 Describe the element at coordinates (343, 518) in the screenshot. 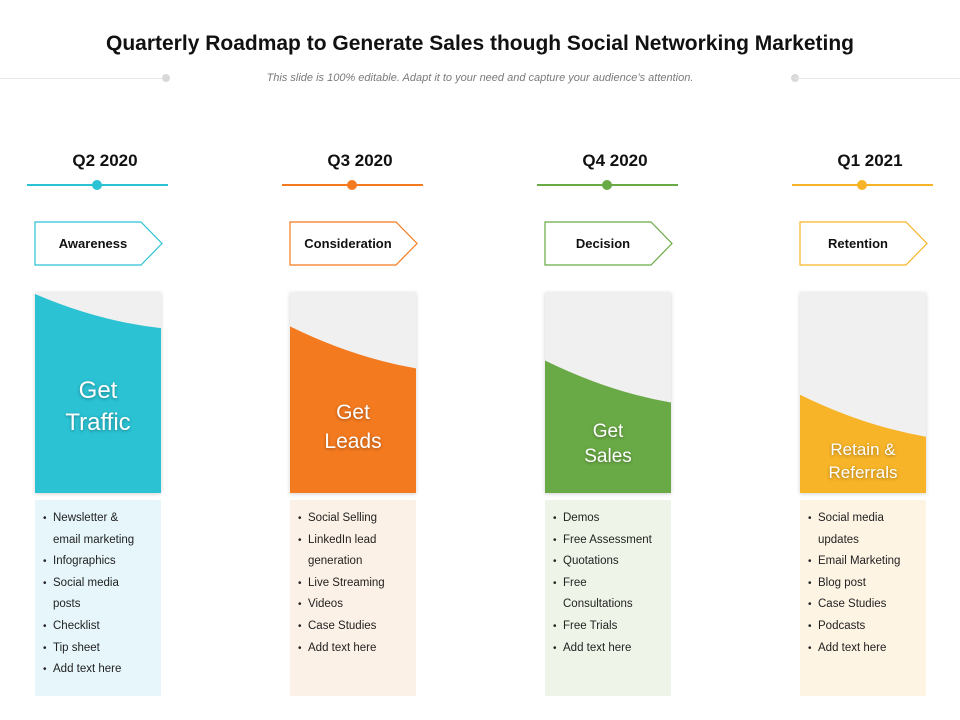

I see `tactic-text: Social Selling` at that location.